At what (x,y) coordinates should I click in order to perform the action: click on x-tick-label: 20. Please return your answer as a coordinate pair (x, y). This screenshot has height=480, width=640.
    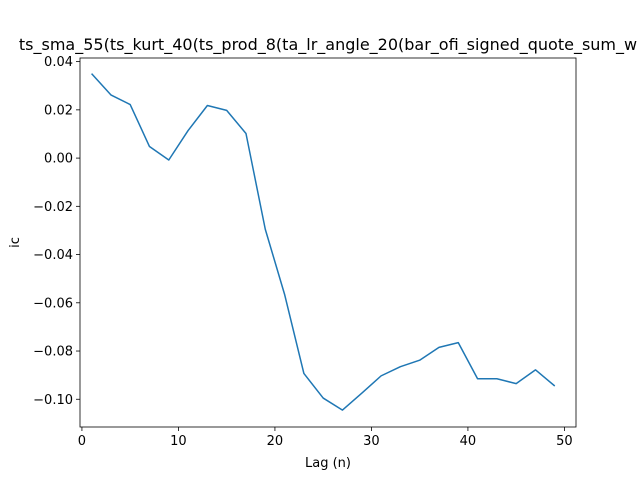
    Looking at the image, I should click on (275, 441).